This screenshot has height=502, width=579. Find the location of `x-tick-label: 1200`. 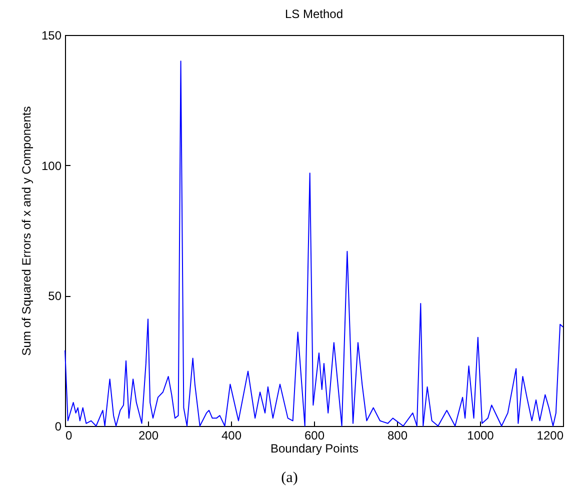

x-tick-label: 1200 is located at coordinates (550, 435).